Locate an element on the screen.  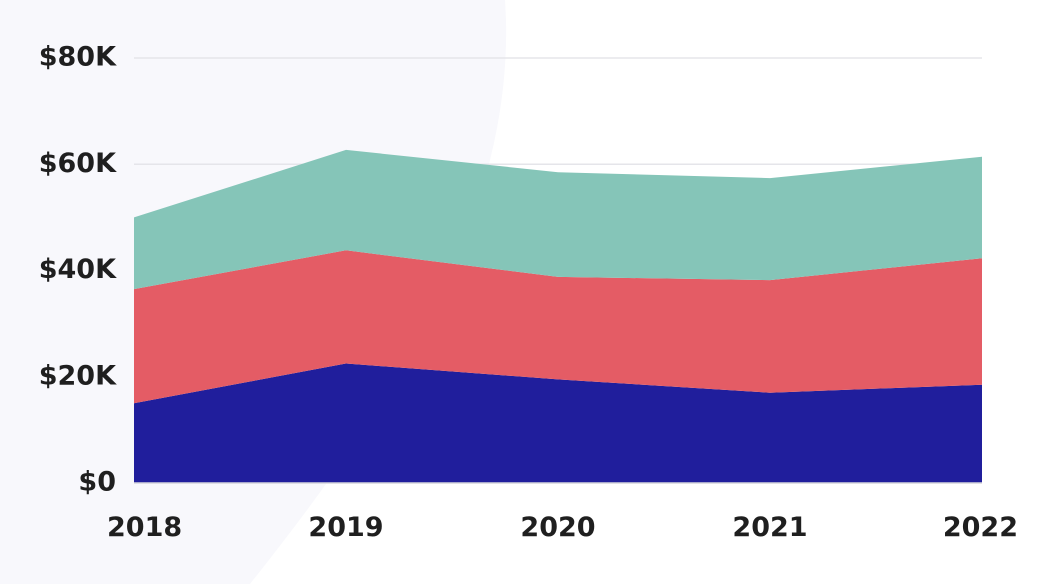
x-tick-label: 2021 is located at coordinates (769, 527).